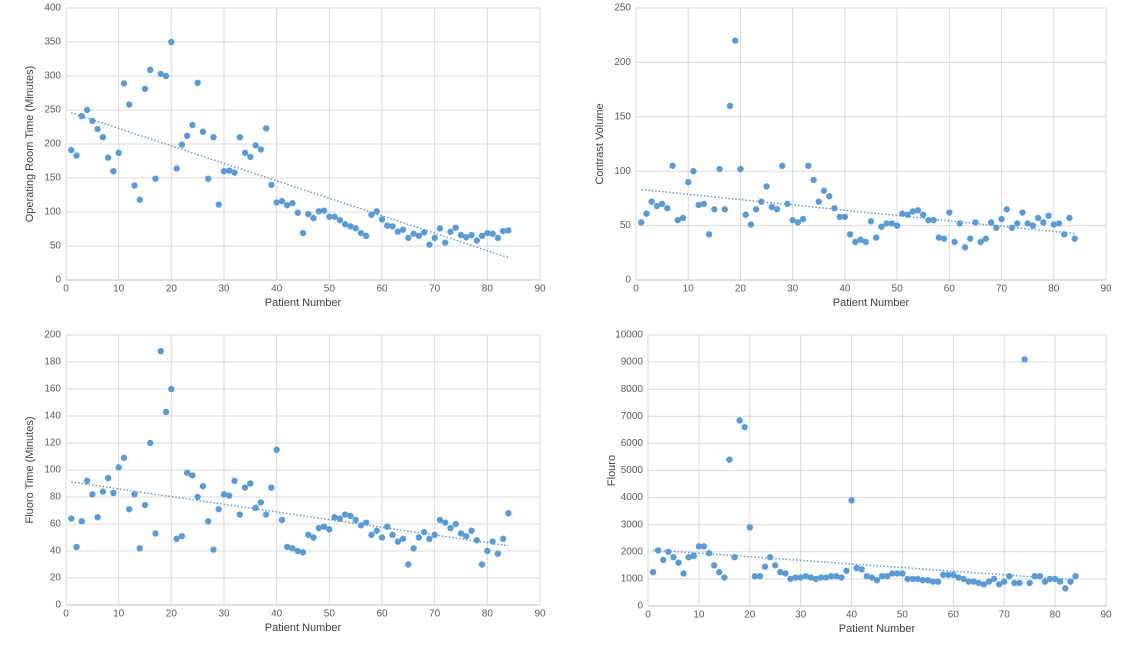  Describe the element at coordinates (30, 144) in the screenshot. I see `y-axis-title: Operating Room Time (Minutes)` at that location.